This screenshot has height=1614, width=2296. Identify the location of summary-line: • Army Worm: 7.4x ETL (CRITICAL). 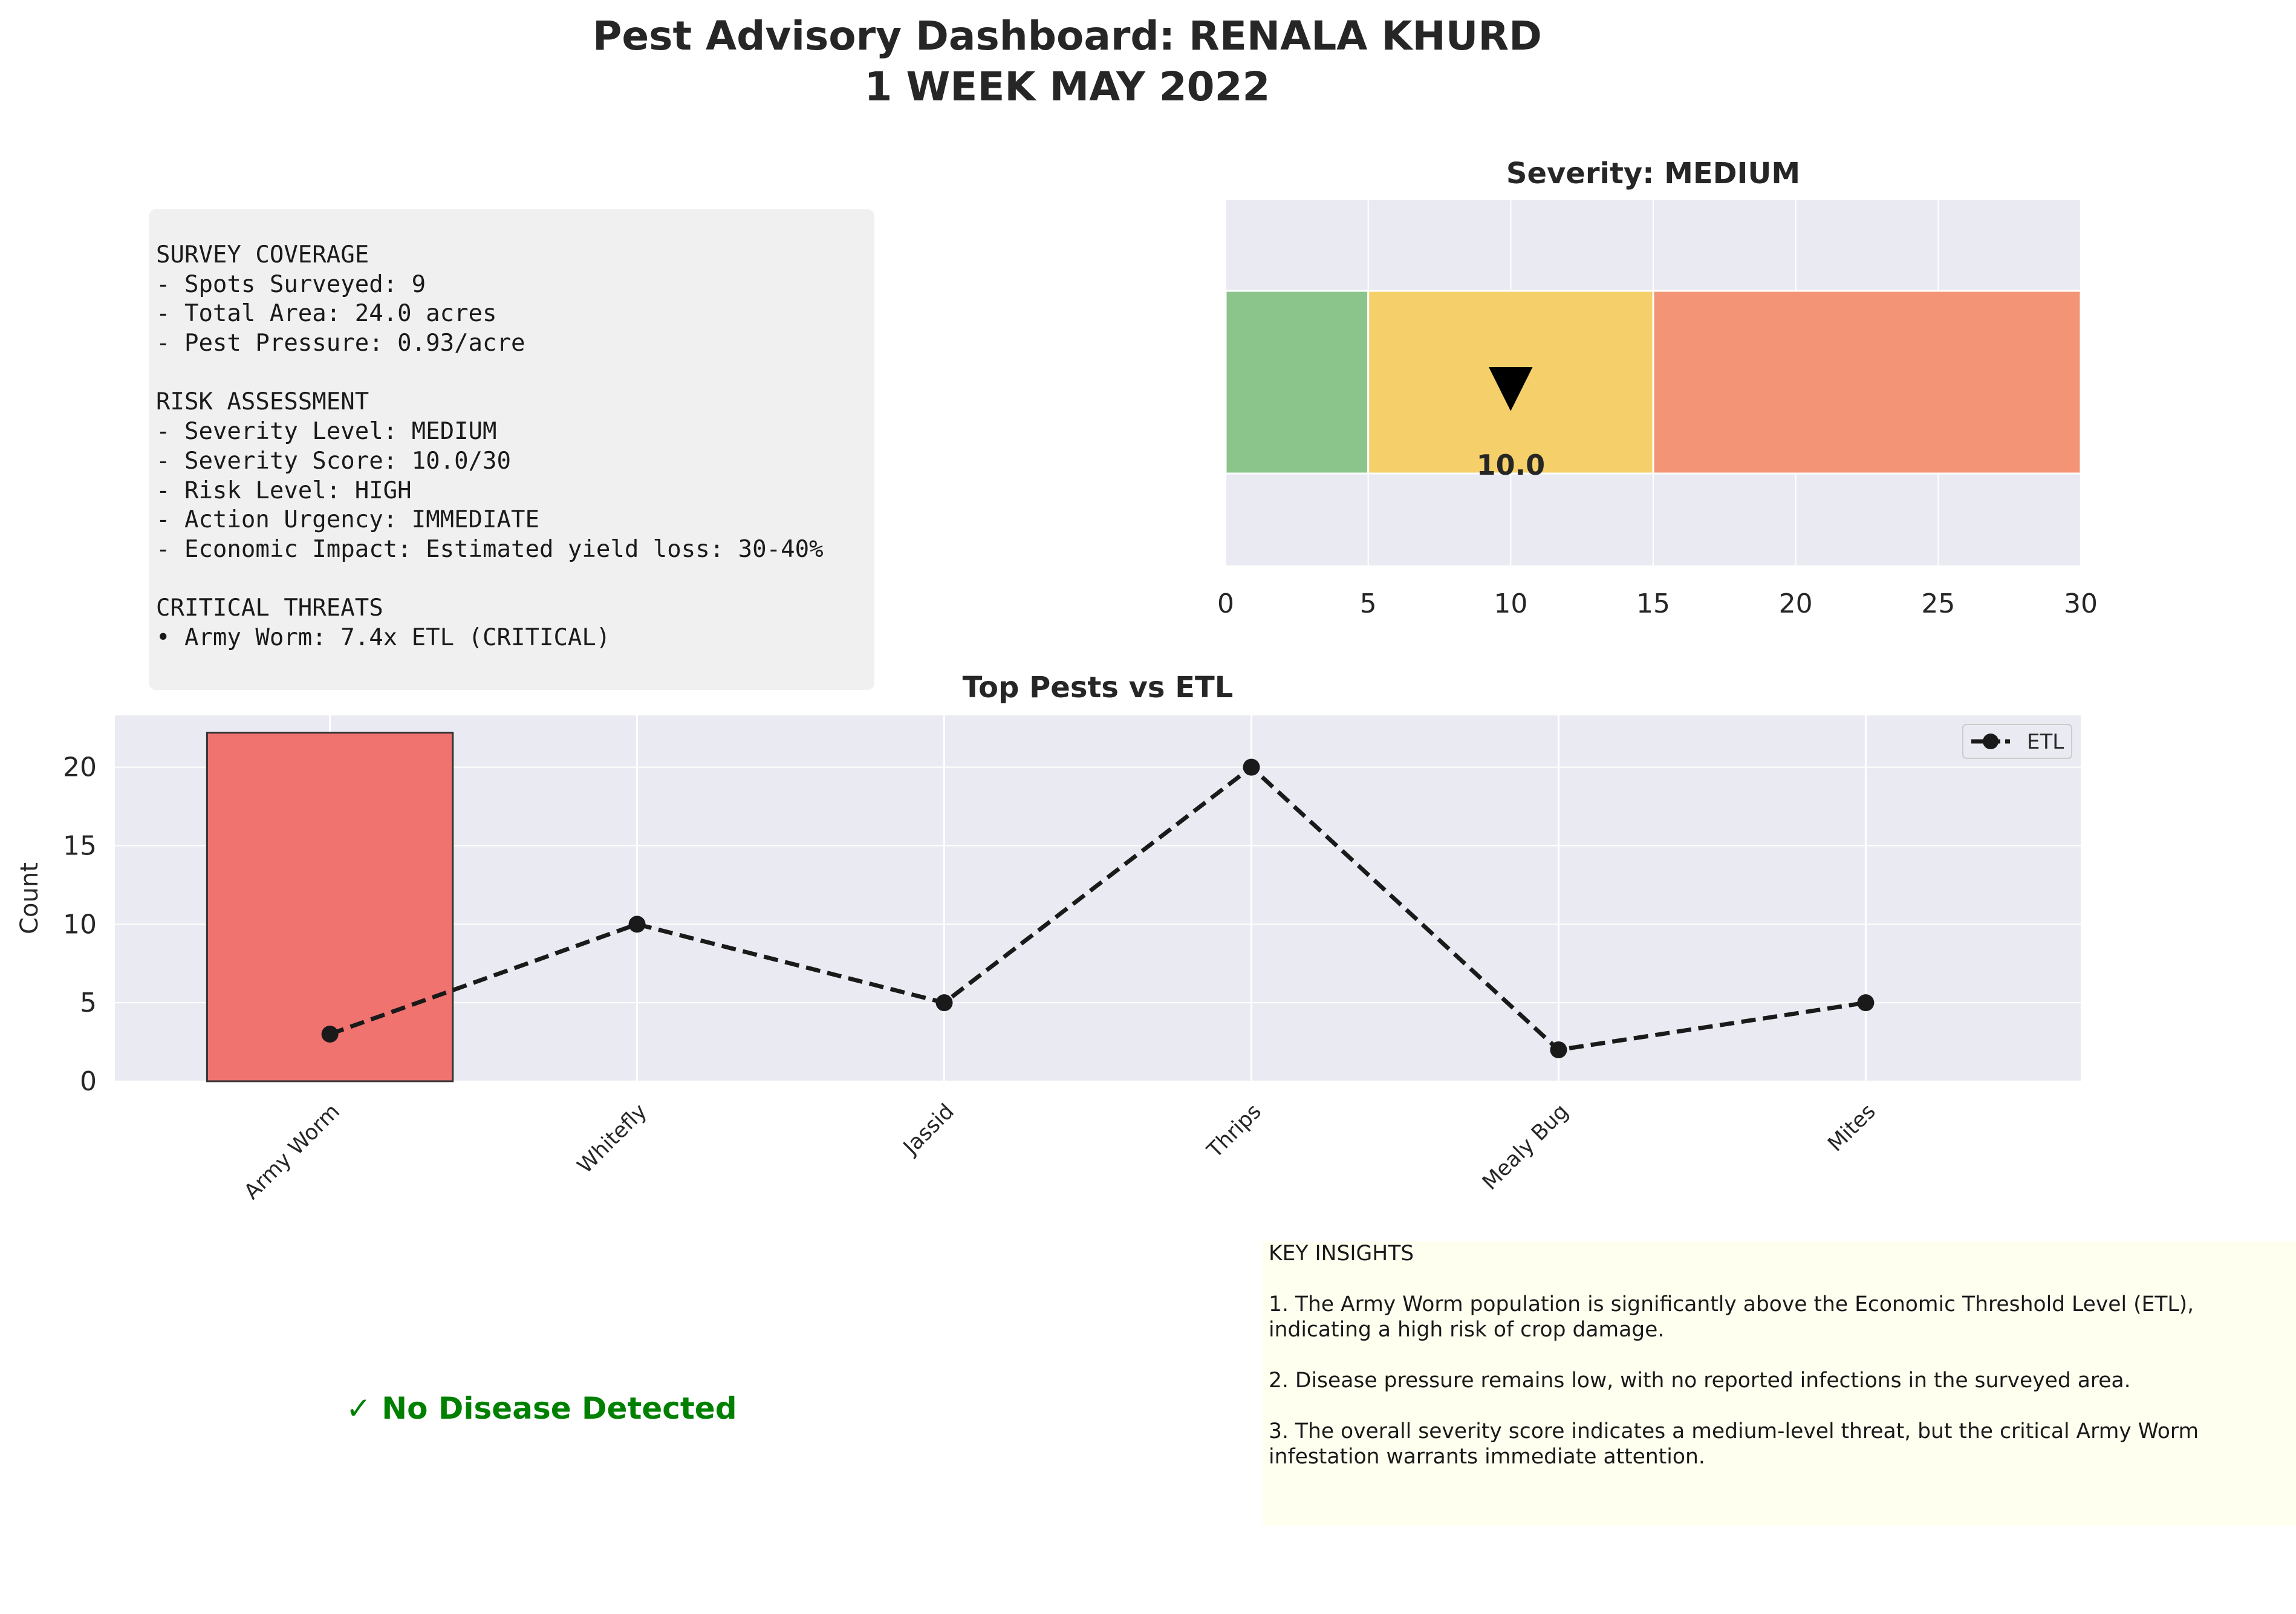
(383, 637).